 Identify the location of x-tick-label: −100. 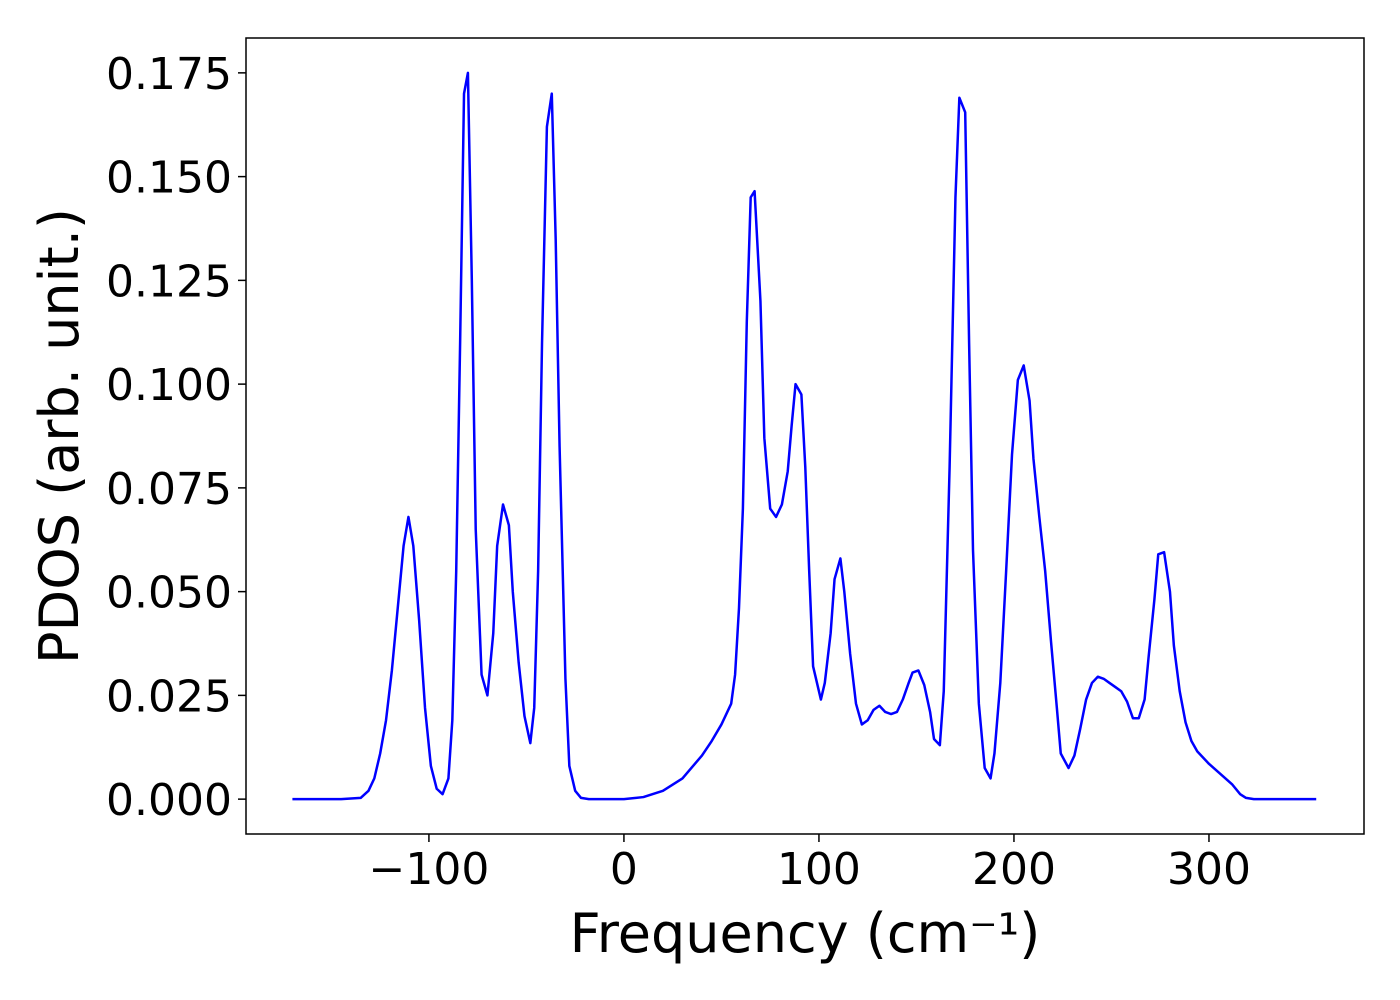
(428, 869).